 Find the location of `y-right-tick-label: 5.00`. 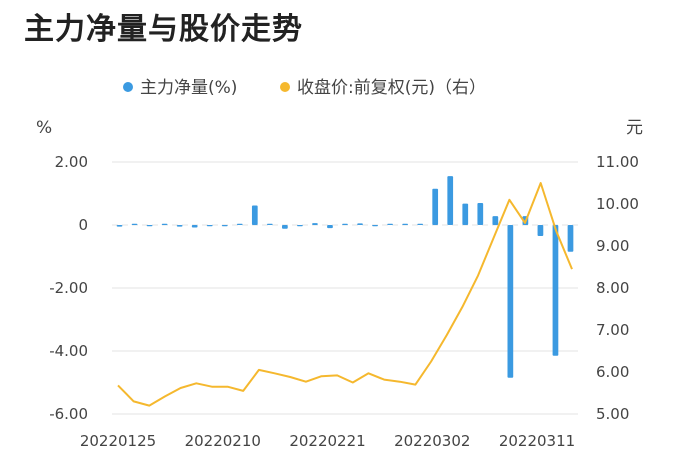

y-right-tick-label: 5.00 is located at coordinates (612, 414).